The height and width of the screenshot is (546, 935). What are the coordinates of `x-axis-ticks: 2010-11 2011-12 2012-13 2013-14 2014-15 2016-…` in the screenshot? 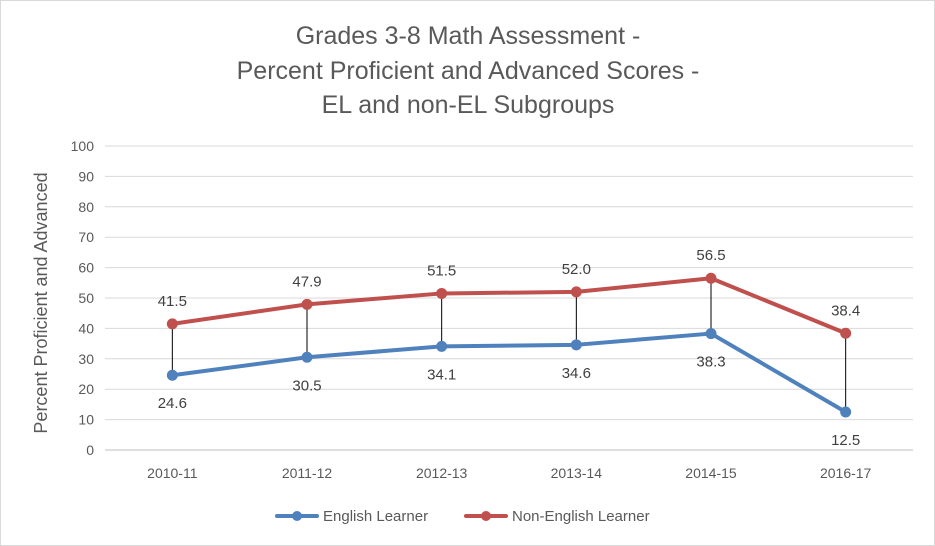 It's located at (509, 473).